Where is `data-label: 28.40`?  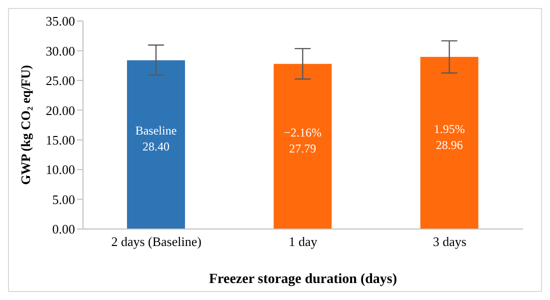 data-label: 28.40 is located at coordinates (156, 147).